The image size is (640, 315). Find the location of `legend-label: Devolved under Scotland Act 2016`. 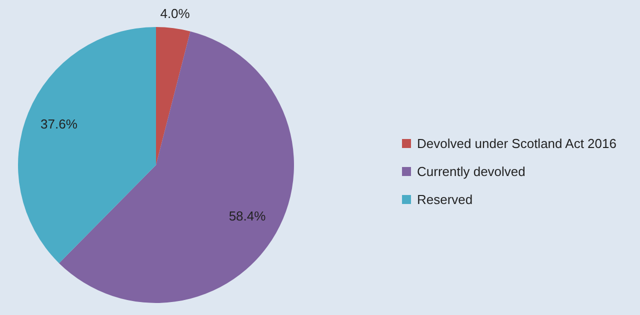

legend-label: Devolved under Scotland Act 2016 is located at coordinates (516, 143).